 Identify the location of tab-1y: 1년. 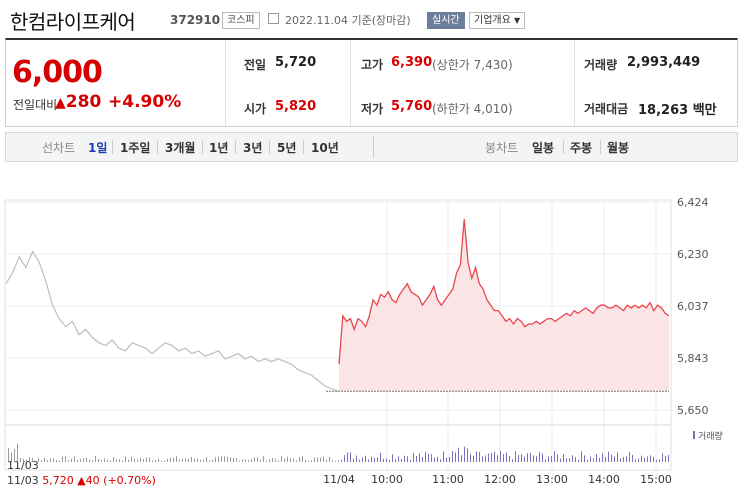
(219, 148).